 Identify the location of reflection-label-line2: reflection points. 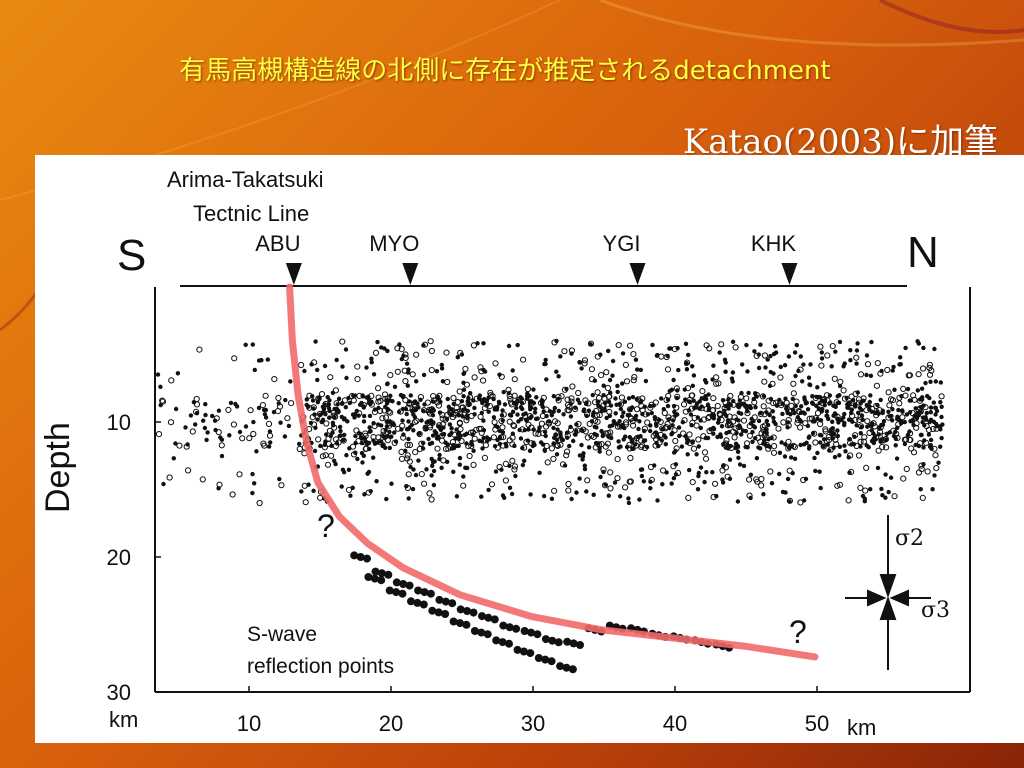
(320, 666).